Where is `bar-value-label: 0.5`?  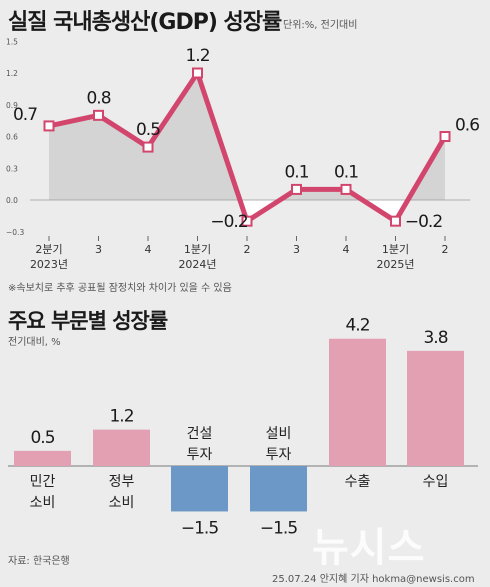
bar-value-label: 0.5 is located at coordinates (42, 438).